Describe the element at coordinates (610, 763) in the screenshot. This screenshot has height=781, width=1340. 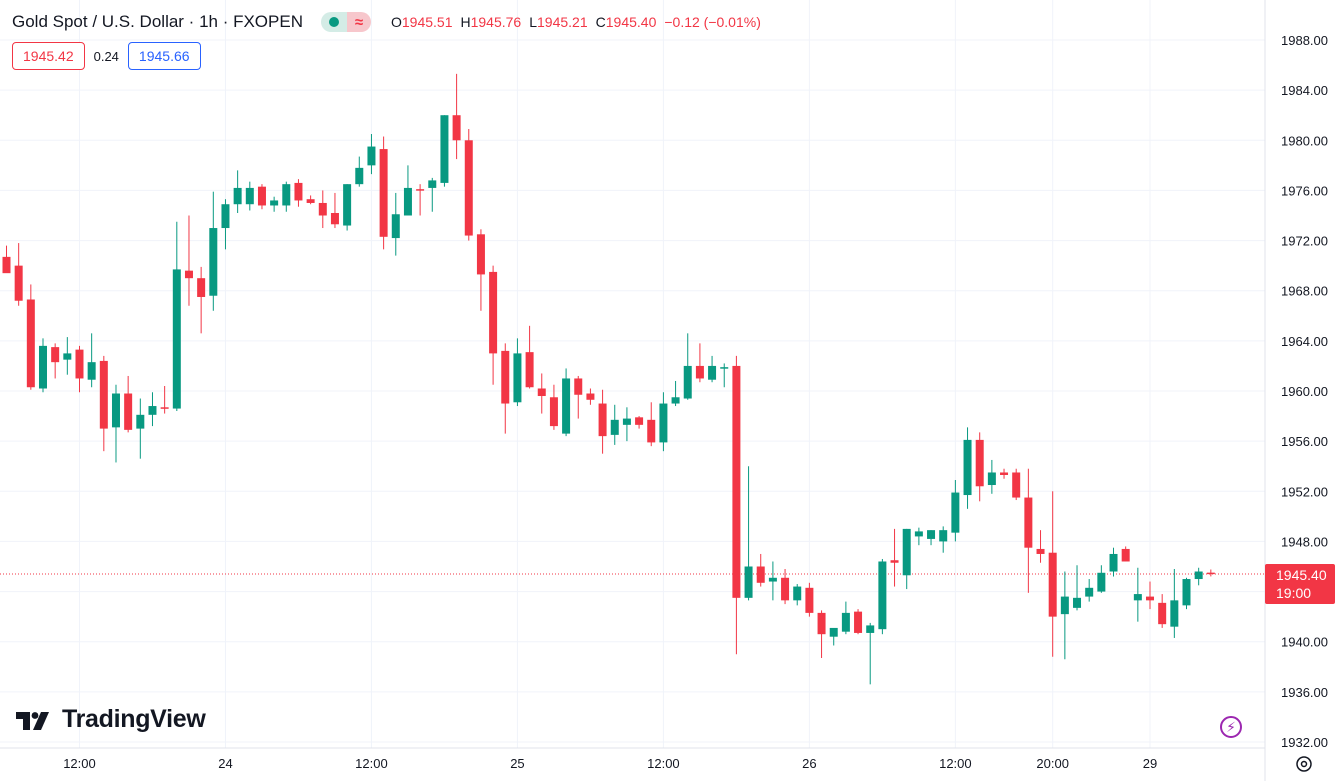
I see `time-axis: 12:00 24 12:00 25 12:00 26 12:00 20:00 29` at that location.